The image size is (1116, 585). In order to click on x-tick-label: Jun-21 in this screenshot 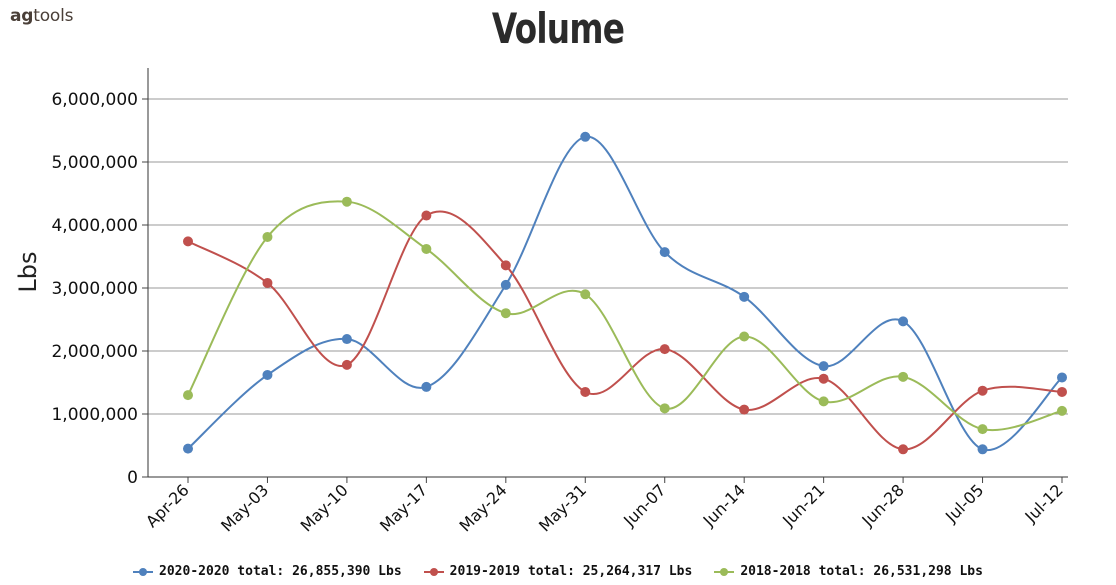, I will do `click(803, 505)`.